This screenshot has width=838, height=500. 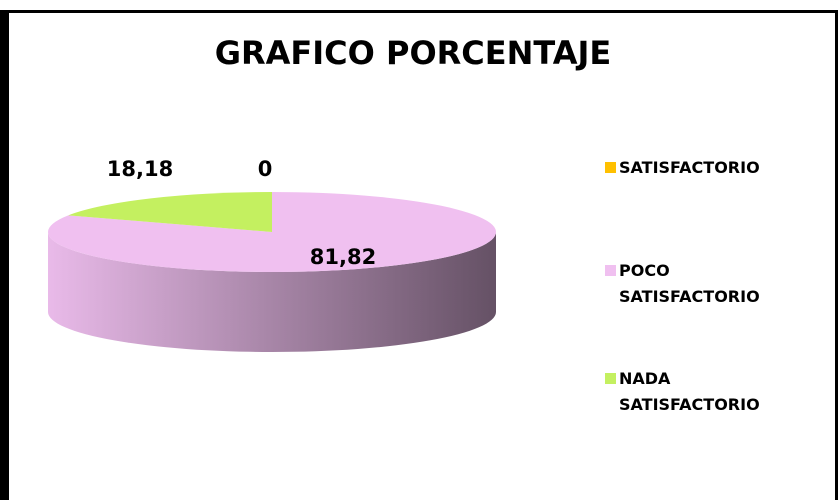 I want to click on legend-item: NADA SATISFACTORIO, so click(x=697, y=392).